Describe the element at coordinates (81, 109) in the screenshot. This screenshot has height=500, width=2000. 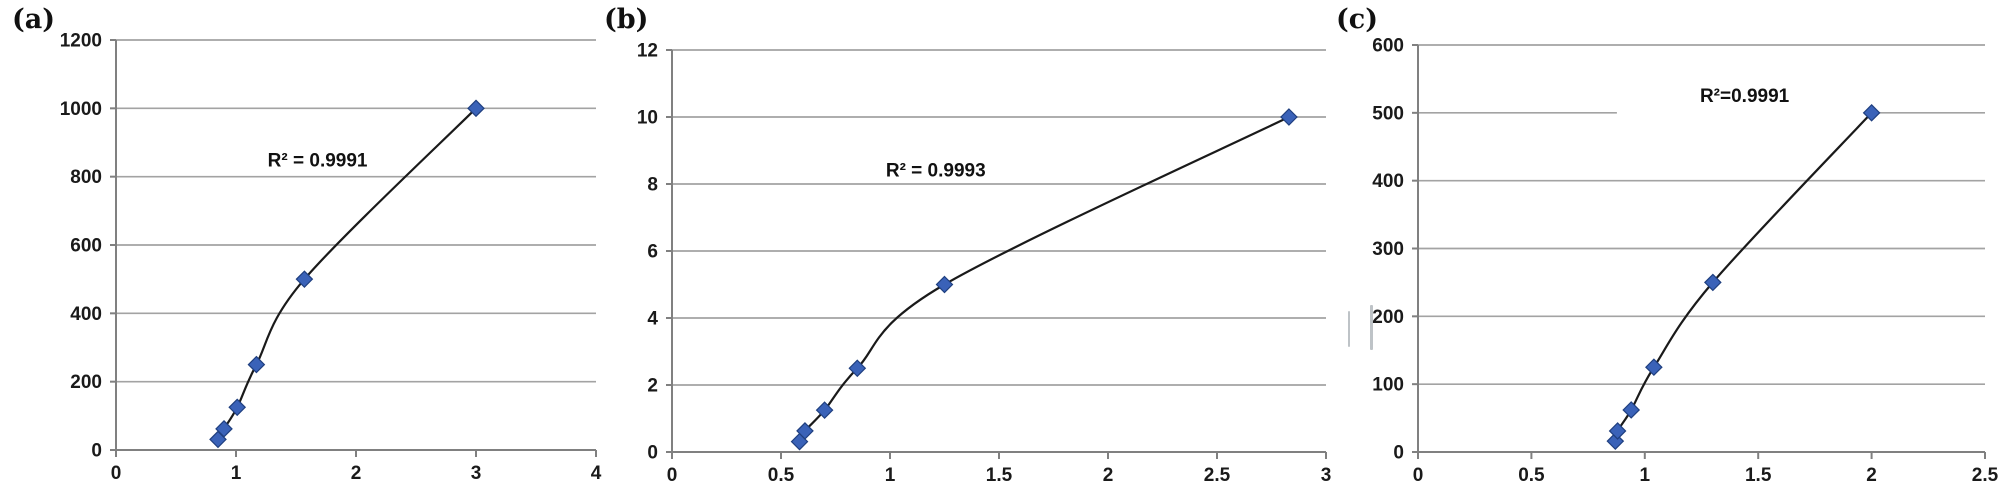
I see `y-tick-label: 1000` at that location.